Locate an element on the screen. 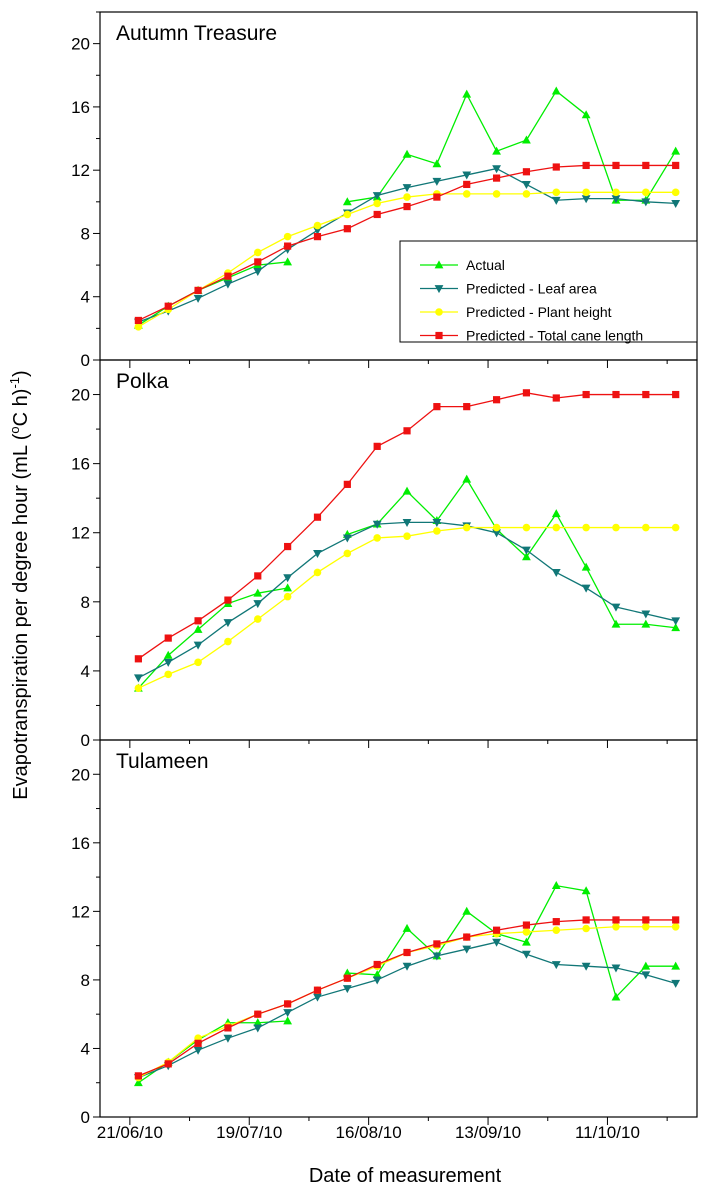  x-tick-label: 13/09/10 is located at coordinates (488, 1132).